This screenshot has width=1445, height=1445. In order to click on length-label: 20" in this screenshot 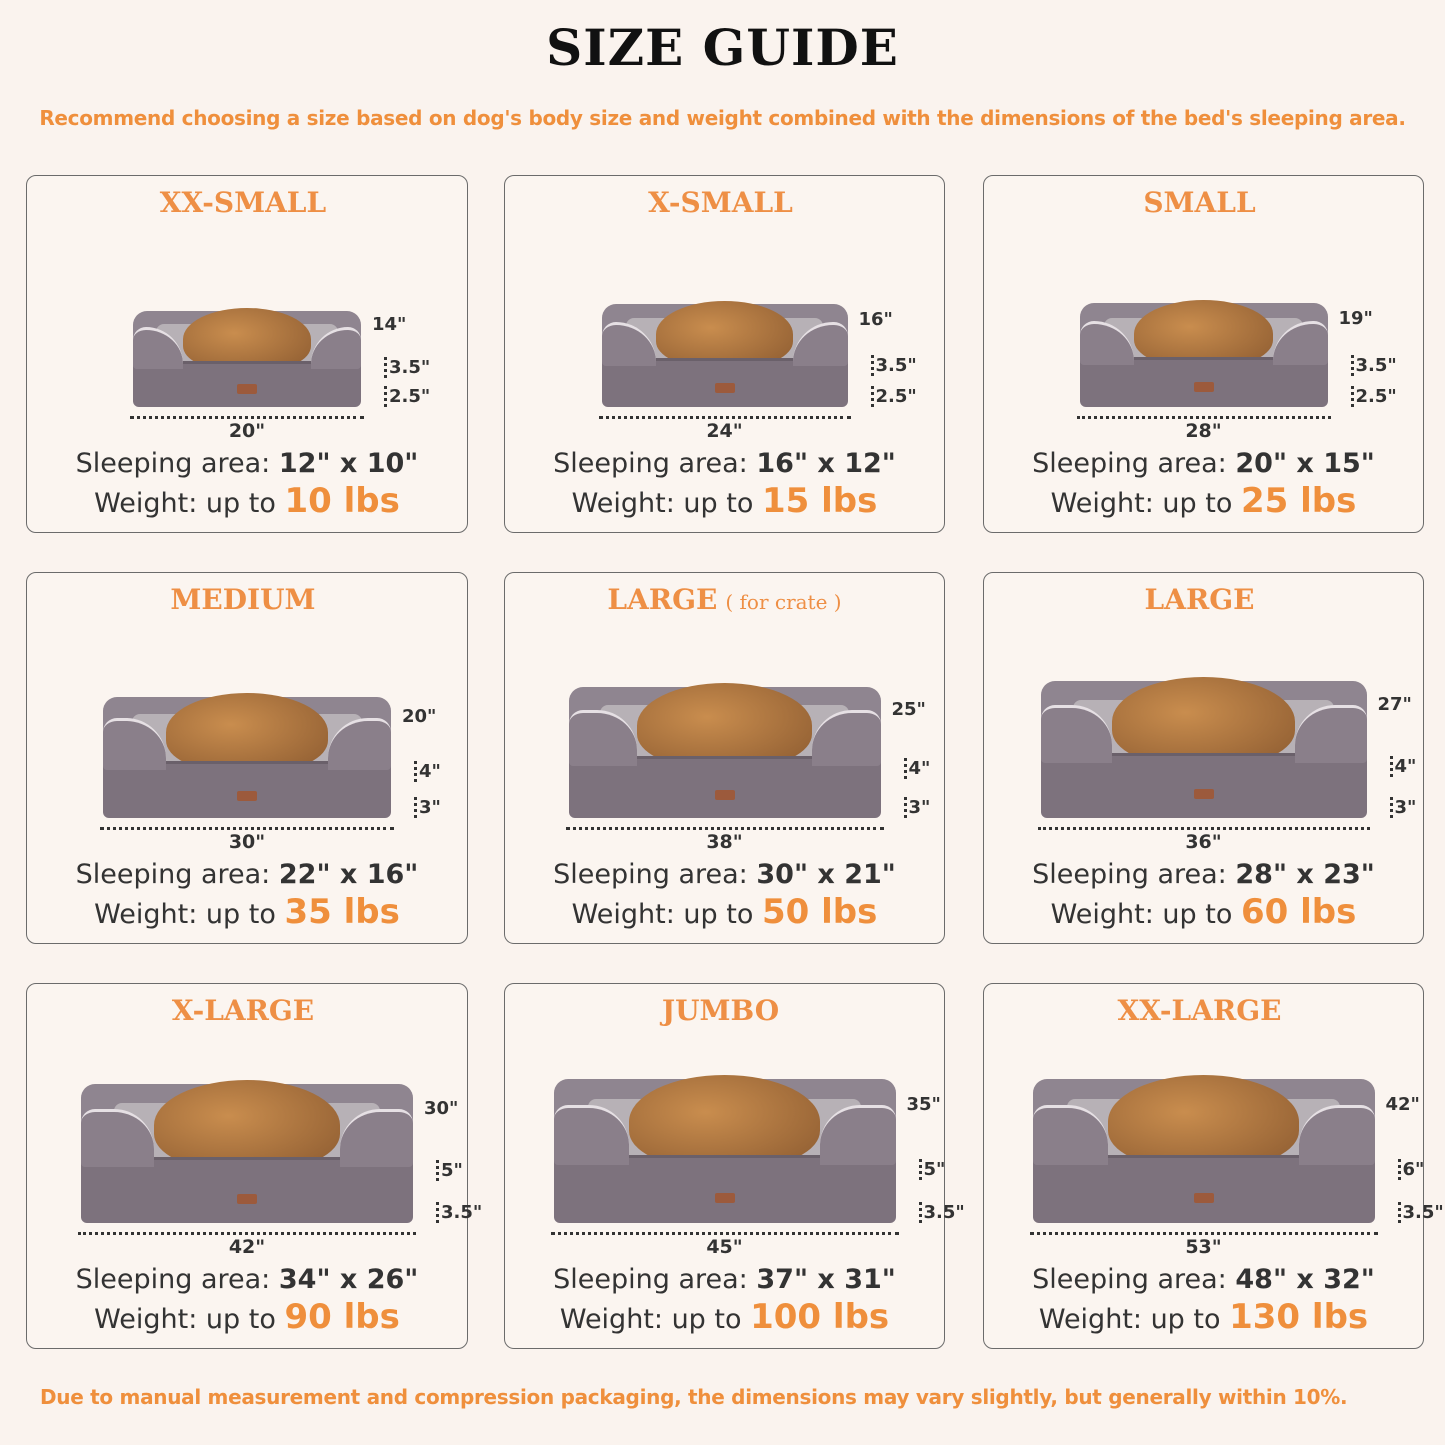, I will do `click(247, 431)`.